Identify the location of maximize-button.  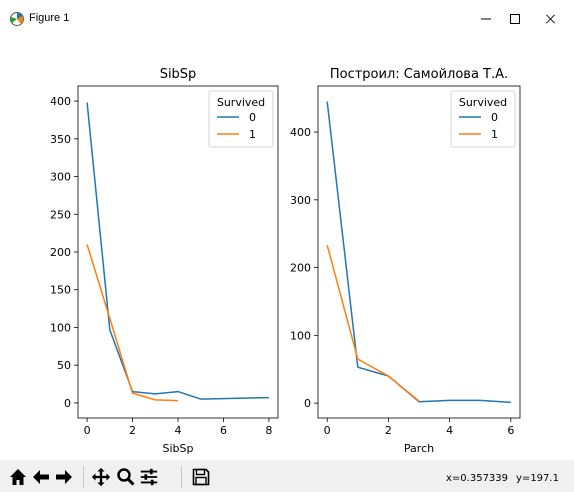
(515, 19).